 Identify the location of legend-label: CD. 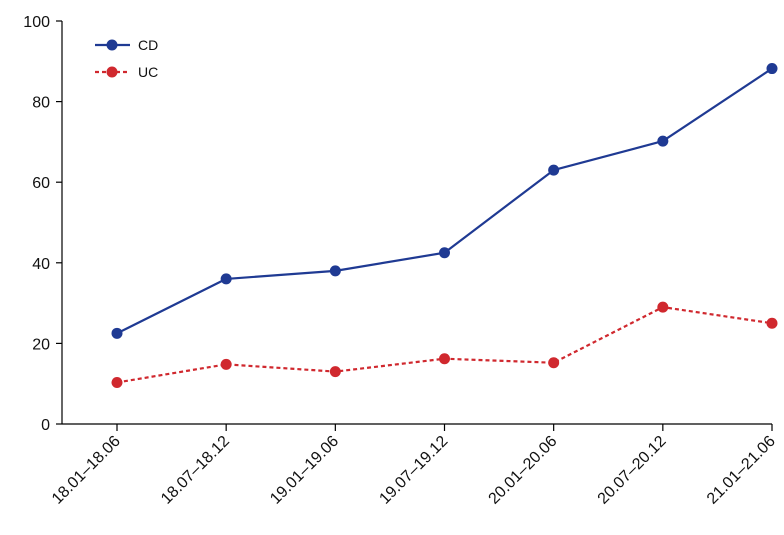
(148, 45).